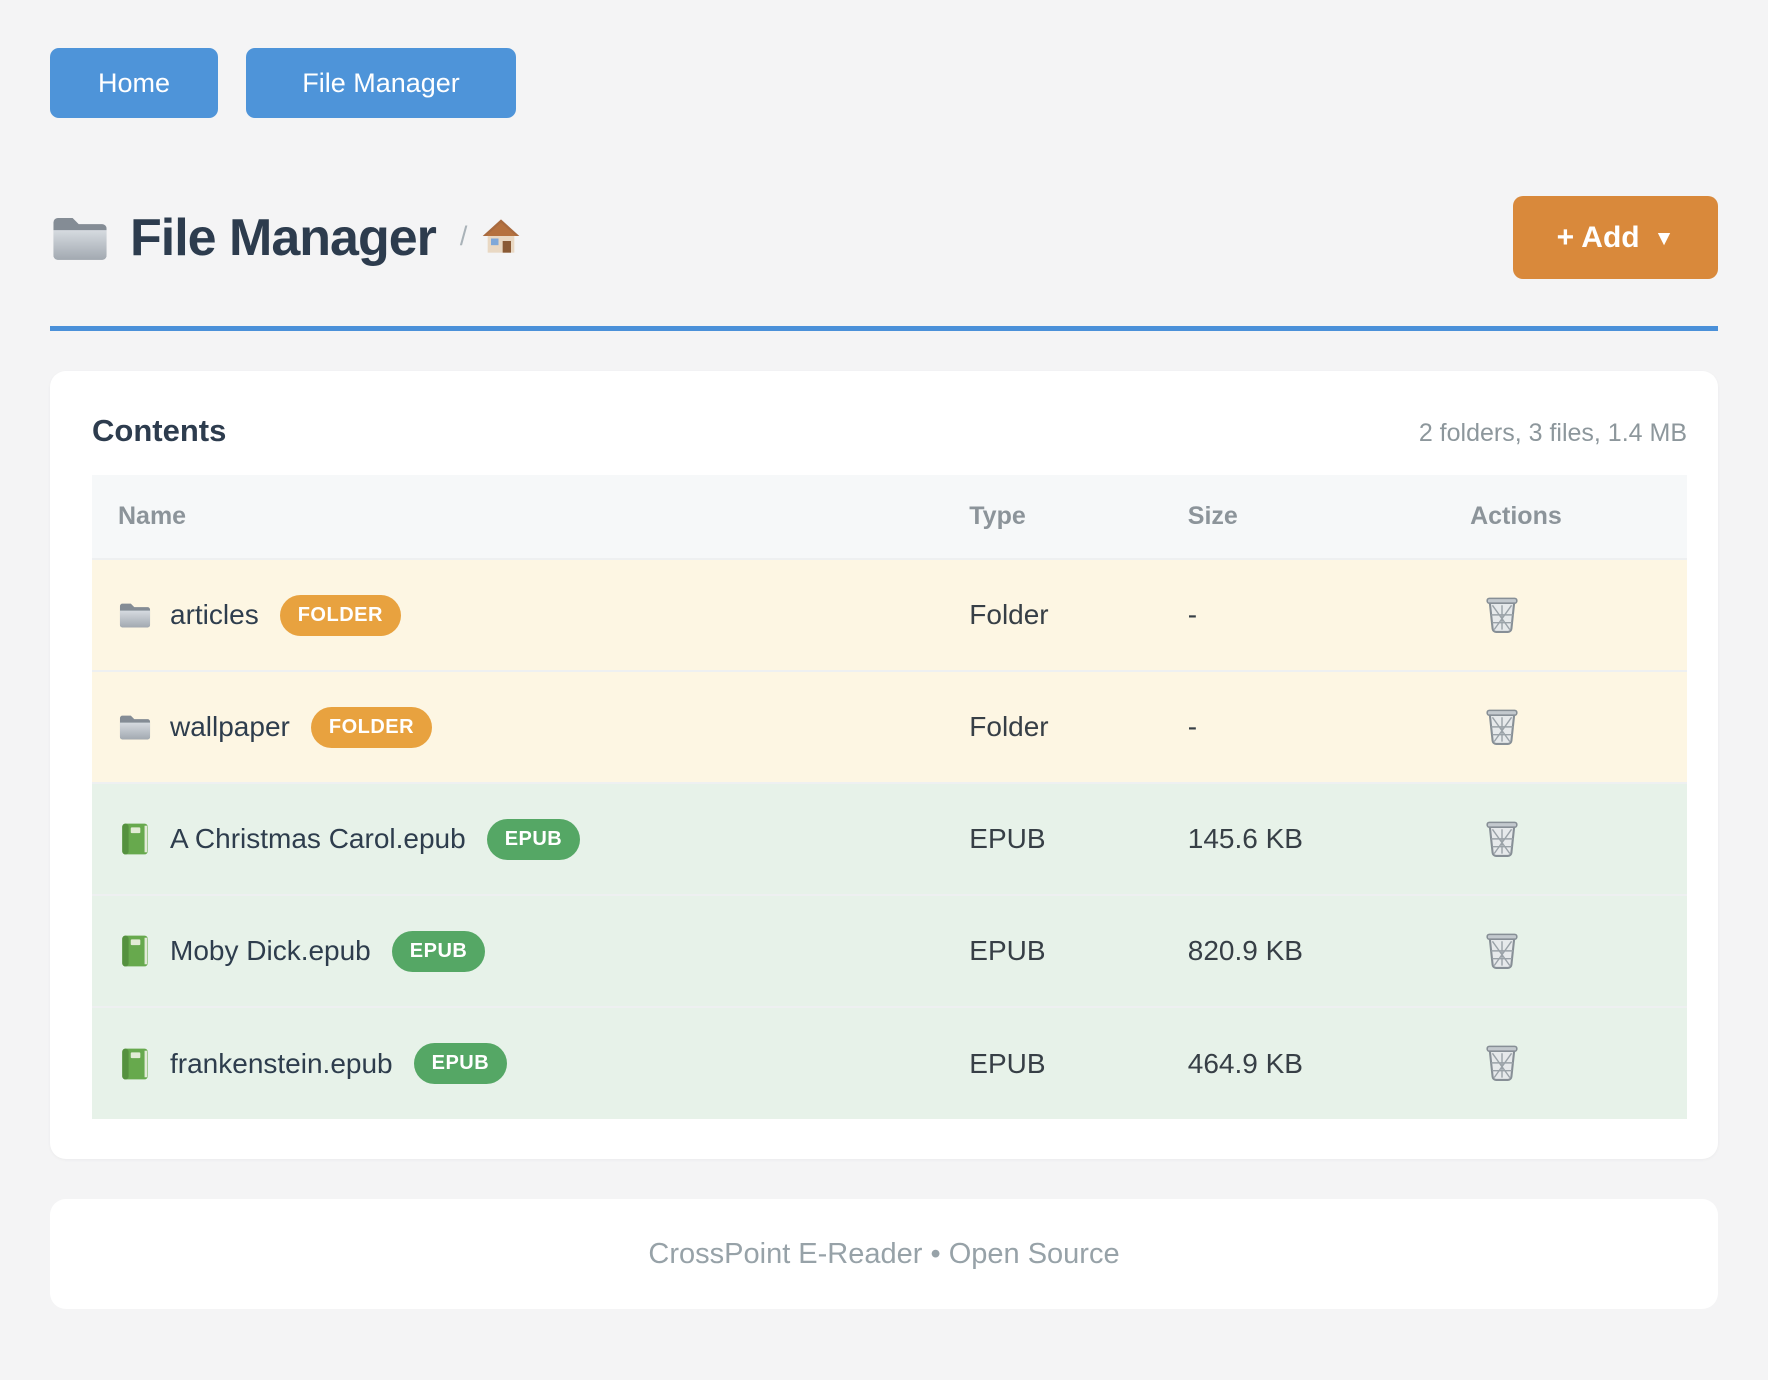 The image size is (1768, 1380). I want to click on table-row: frankenstein.epub EPUB EPUB 464.9 KB, so click(889, 1063).